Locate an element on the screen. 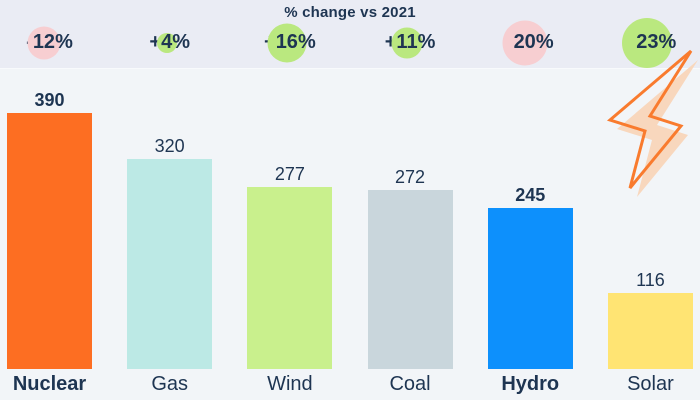  bar-column-nuclear: 390 Nuclear is located at coordinates (49, 200).